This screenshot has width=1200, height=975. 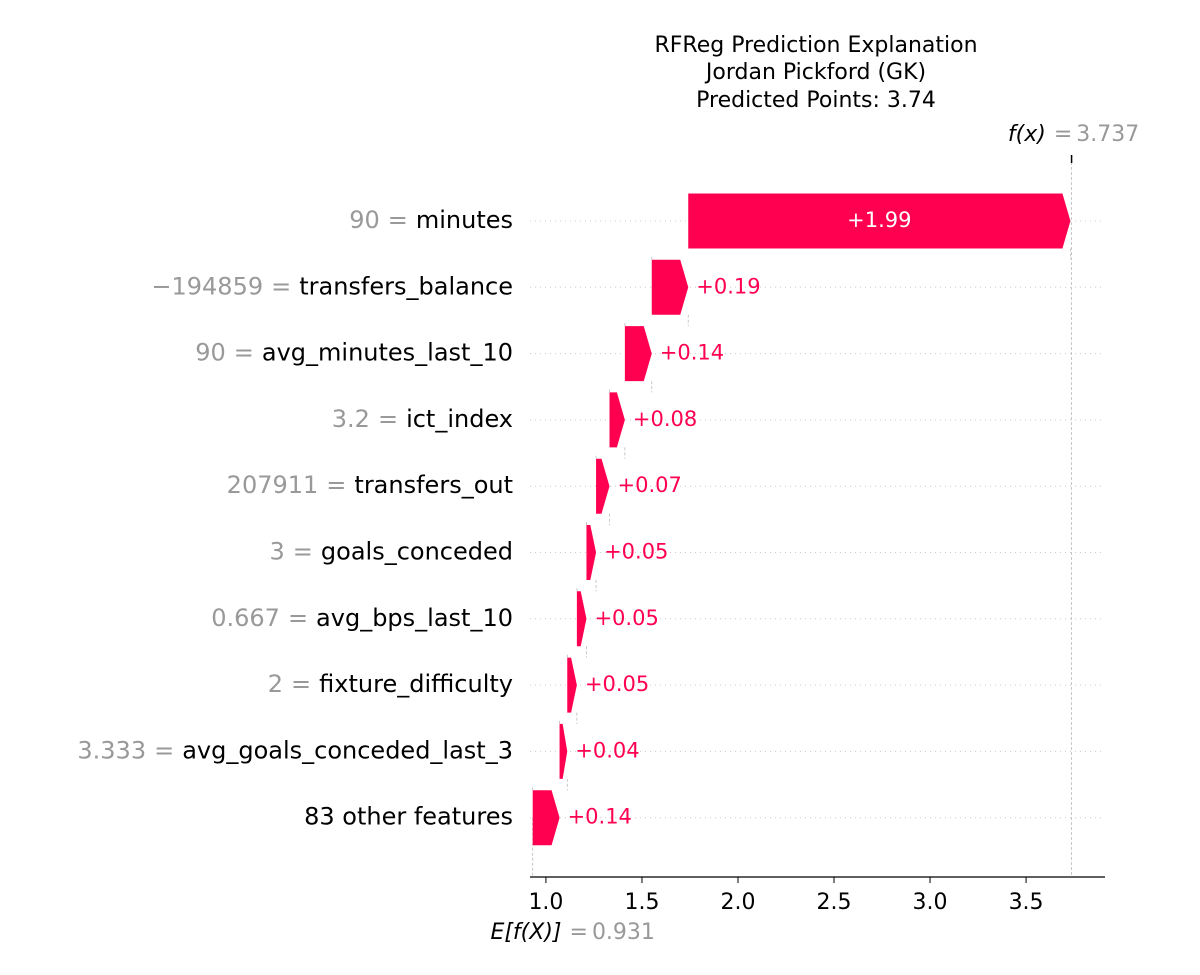 What do you see at coordinates (525, 932) in the screenshot?
I see `base-name: E[f(X)]` at bounding box center [525, 932].